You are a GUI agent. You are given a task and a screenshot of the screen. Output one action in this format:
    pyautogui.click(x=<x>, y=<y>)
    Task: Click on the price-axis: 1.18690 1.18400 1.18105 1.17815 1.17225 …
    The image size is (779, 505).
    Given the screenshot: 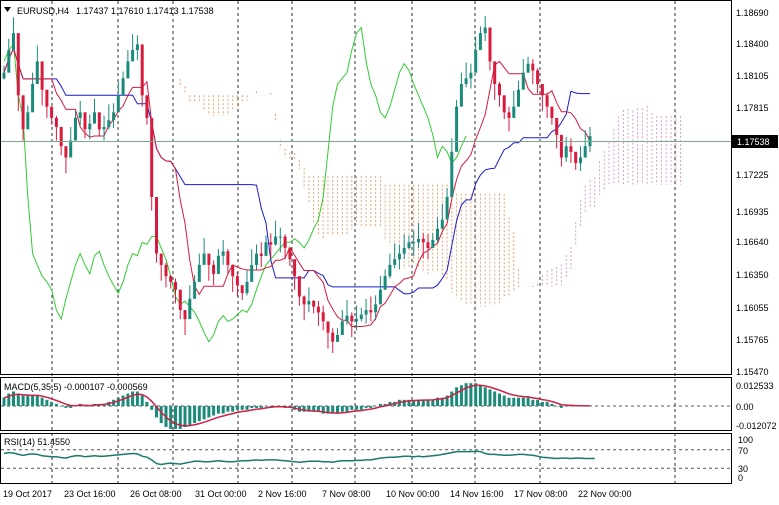 What is the action you would take?
    pyautogui.click(x=752, y=192)
    